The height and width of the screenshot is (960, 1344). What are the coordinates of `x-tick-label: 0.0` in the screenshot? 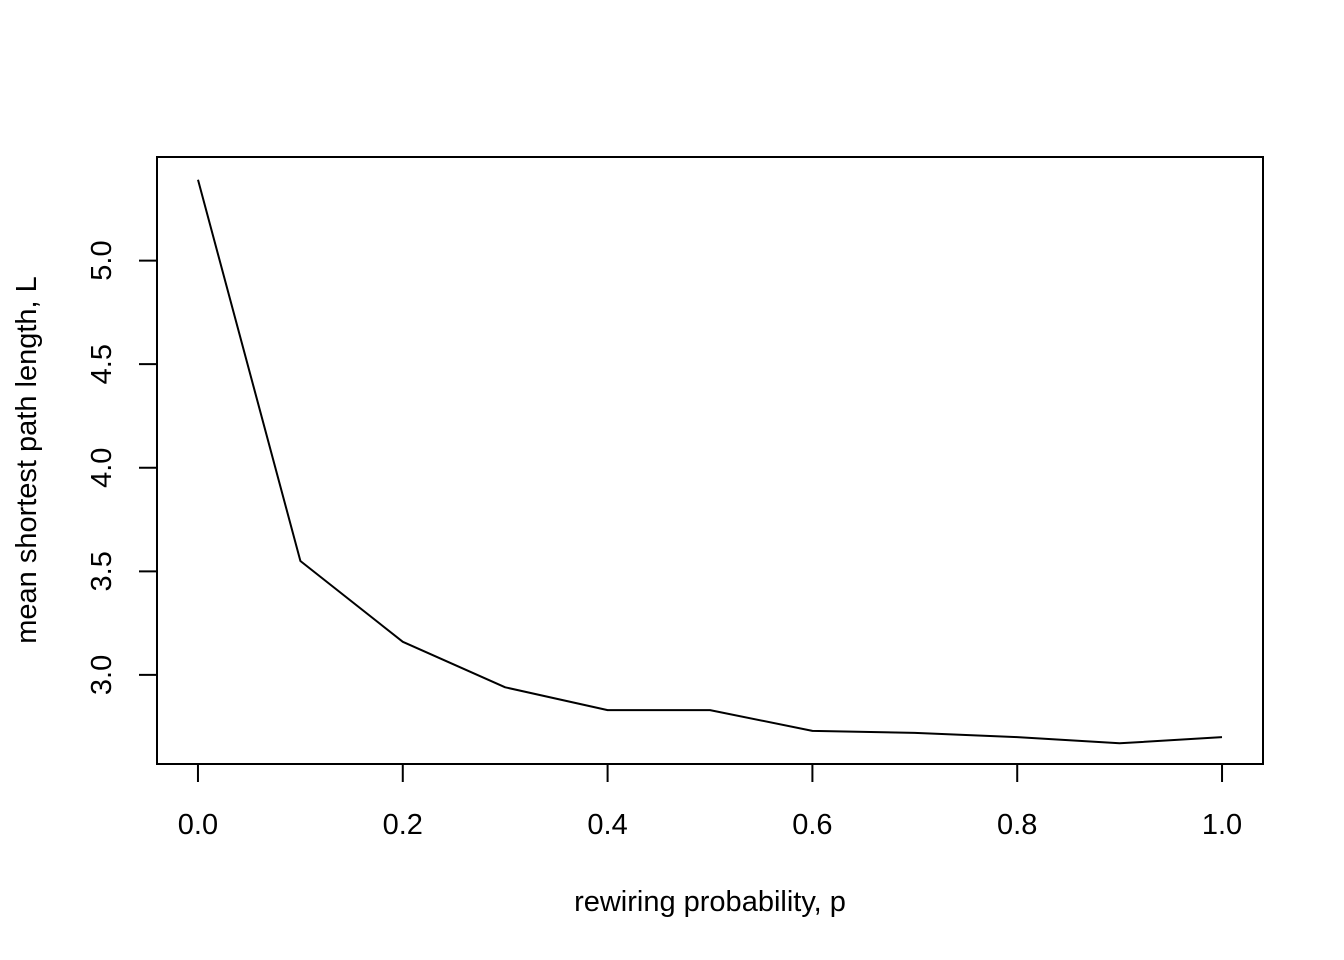 It's located at (198, 825).